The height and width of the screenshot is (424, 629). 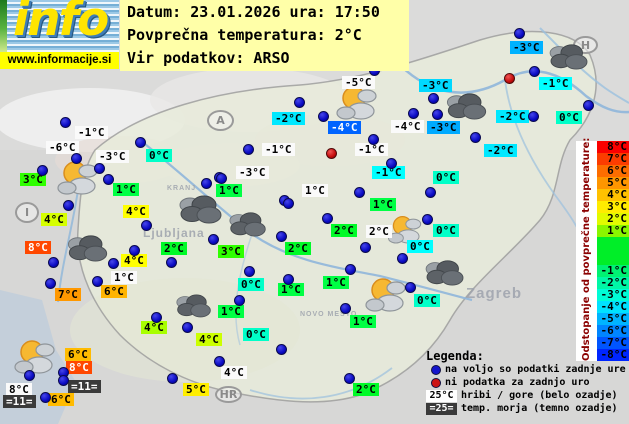 I want to click on road-sign-hr: HR, so click(x=228, y=394).